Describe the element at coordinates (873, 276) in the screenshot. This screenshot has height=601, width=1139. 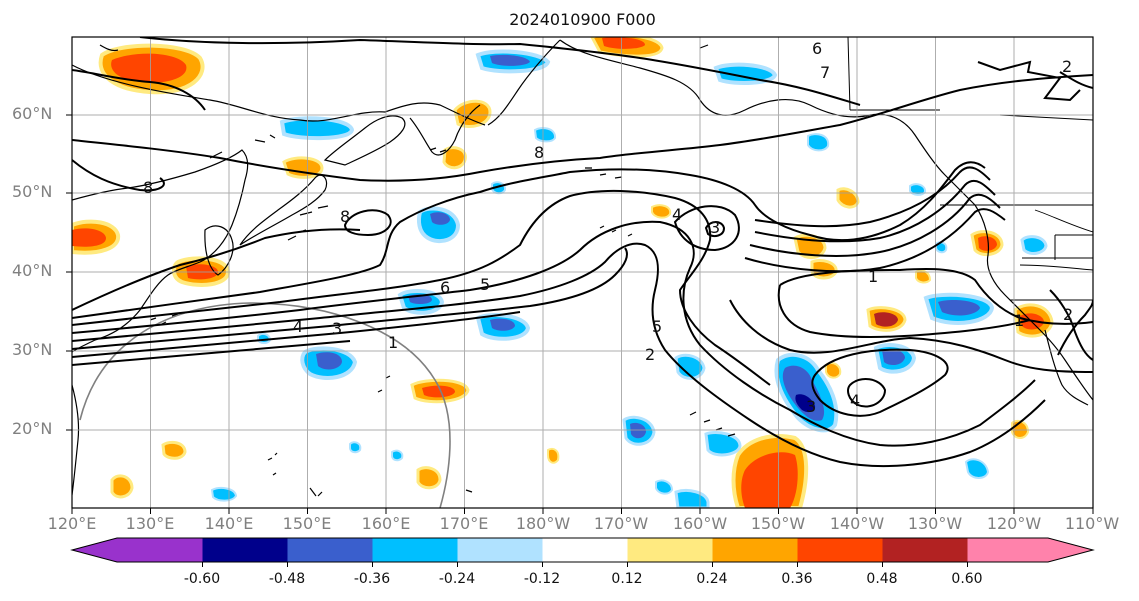
I see `contour-label: 1` at that location.